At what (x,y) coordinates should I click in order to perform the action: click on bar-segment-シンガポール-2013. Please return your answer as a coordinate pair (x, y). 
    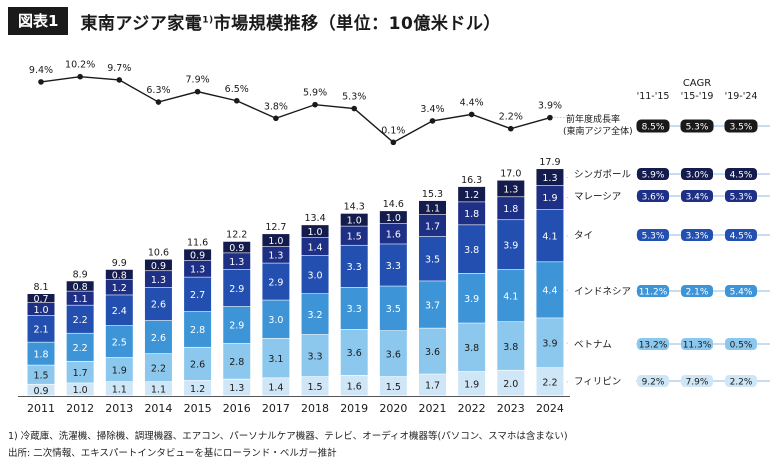
    Looking at the image, I should click on (119, 274).